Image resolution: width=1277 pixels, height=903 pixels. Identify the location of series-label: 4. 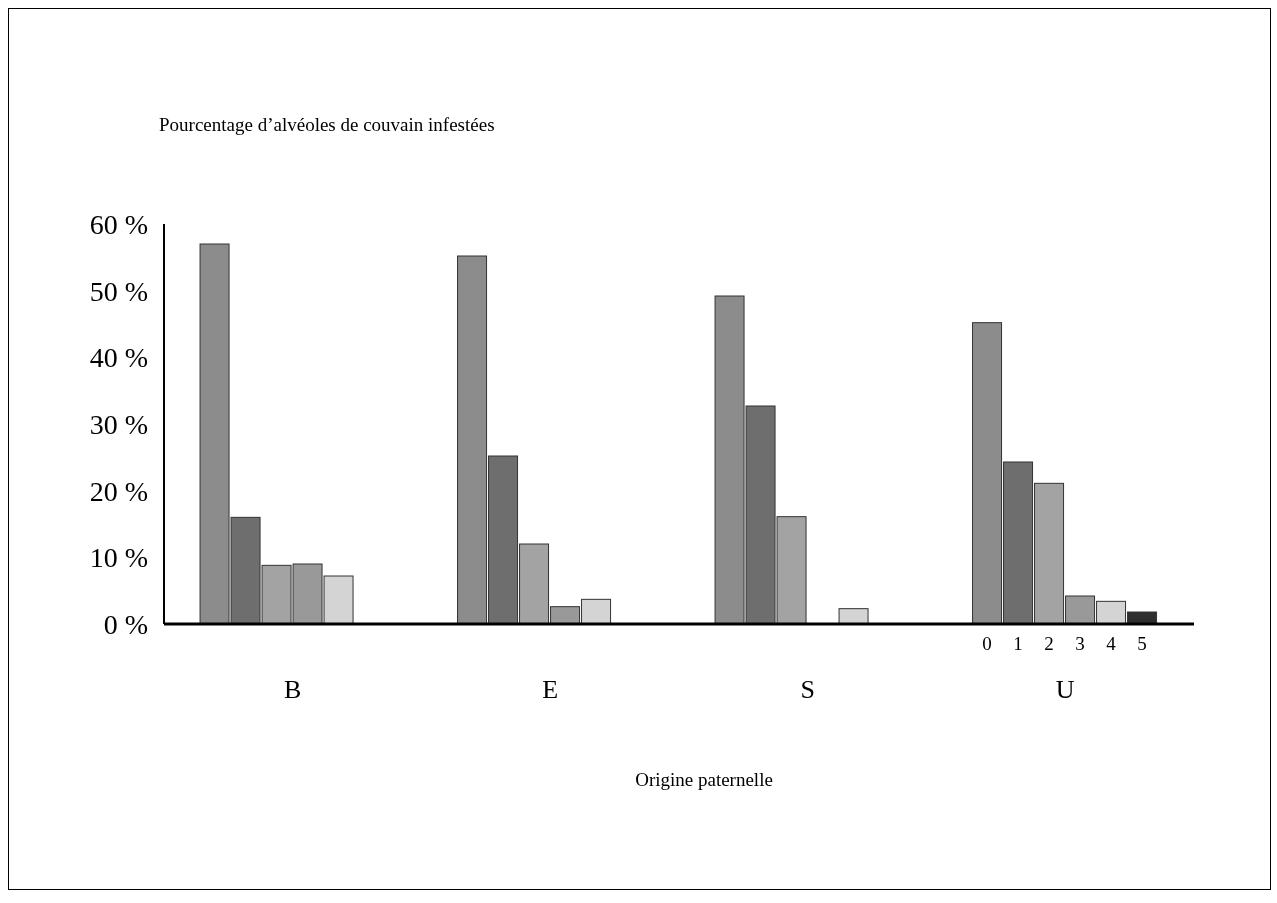
(1111, 643).